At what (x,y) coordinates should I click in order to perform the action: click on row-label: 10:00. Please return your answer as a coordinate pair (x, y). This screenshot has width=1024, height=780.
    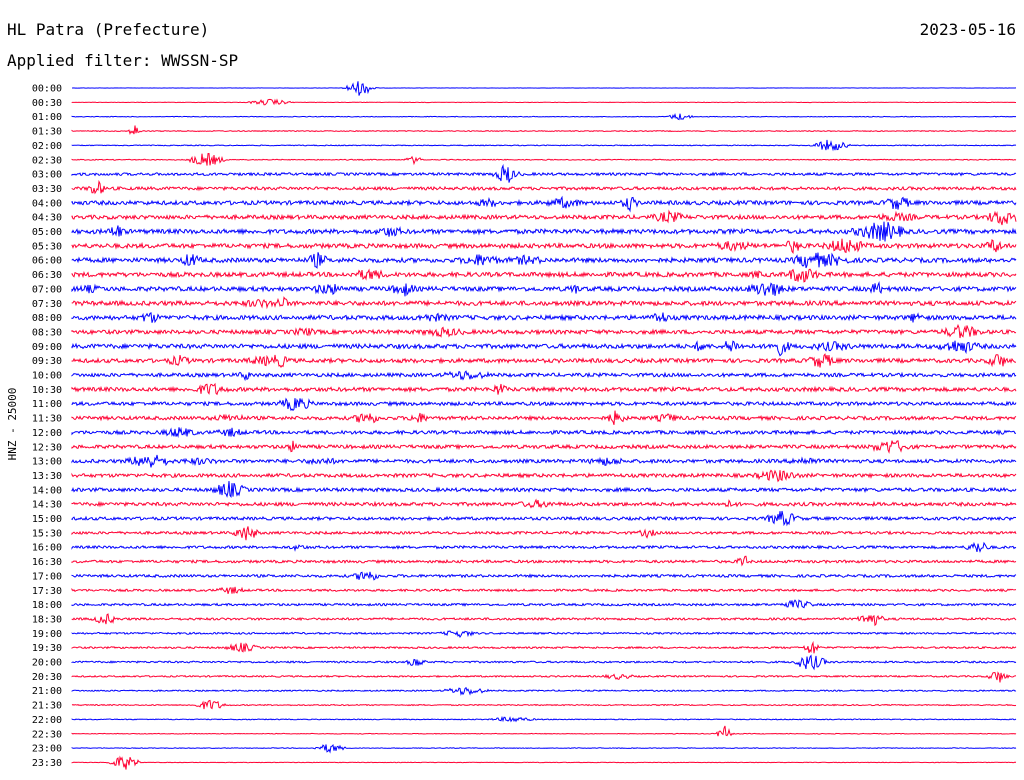
    Looking at the image, I should click on (47, 376).